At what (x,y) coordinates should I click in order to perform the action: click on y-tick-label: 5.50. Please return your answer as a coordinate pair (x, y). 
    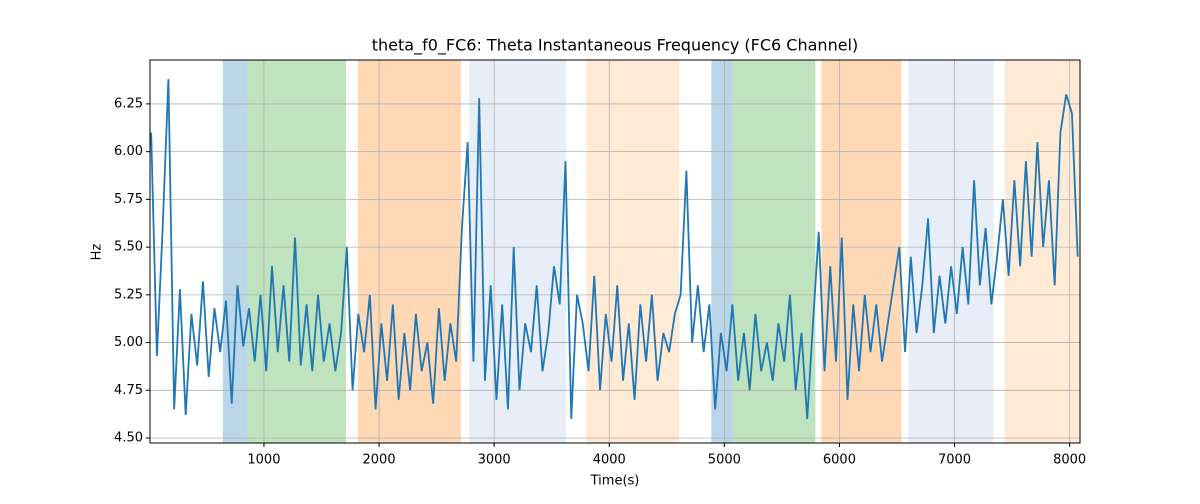
    Looking at the image, I should click on (128, 247).